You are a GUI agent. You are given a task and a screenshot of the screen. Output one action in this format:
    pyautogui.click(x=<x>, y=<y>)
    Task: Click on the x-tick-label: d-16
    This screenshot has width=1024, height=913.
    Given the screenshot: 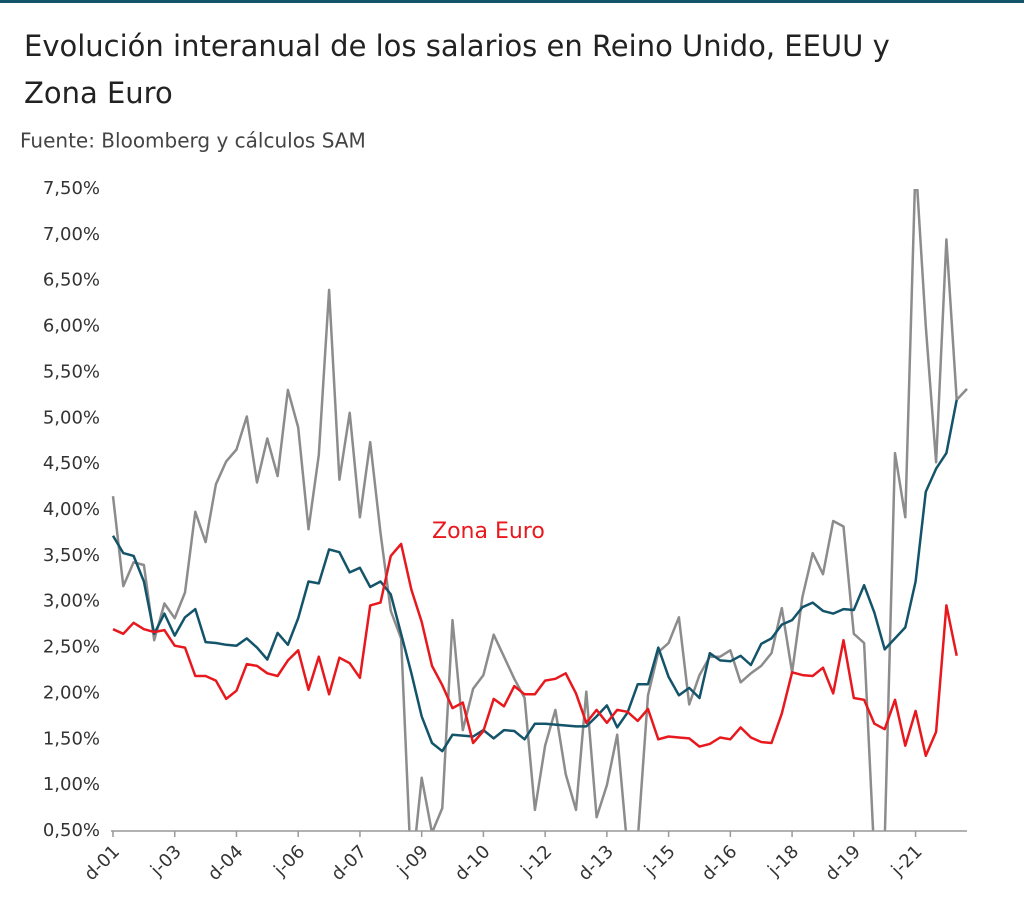 What is the action you would take?
    pyautogui.click(x=720, y=863)
    